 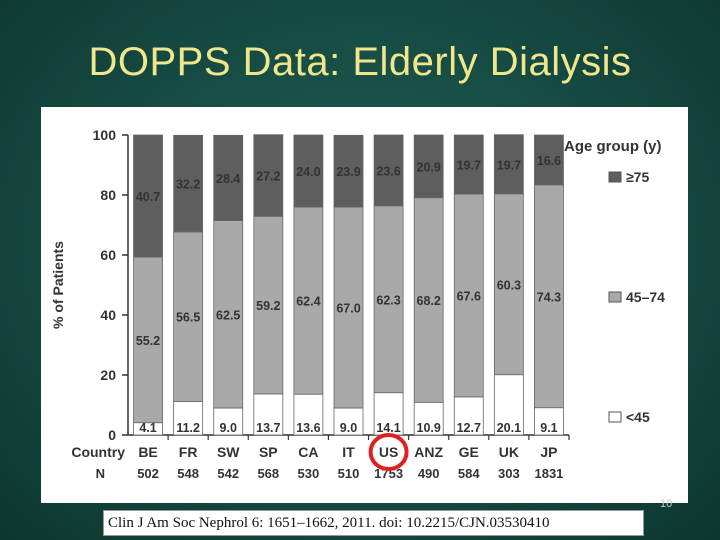 I want to click on data-label: 10.9, so click(x=429, y=428).